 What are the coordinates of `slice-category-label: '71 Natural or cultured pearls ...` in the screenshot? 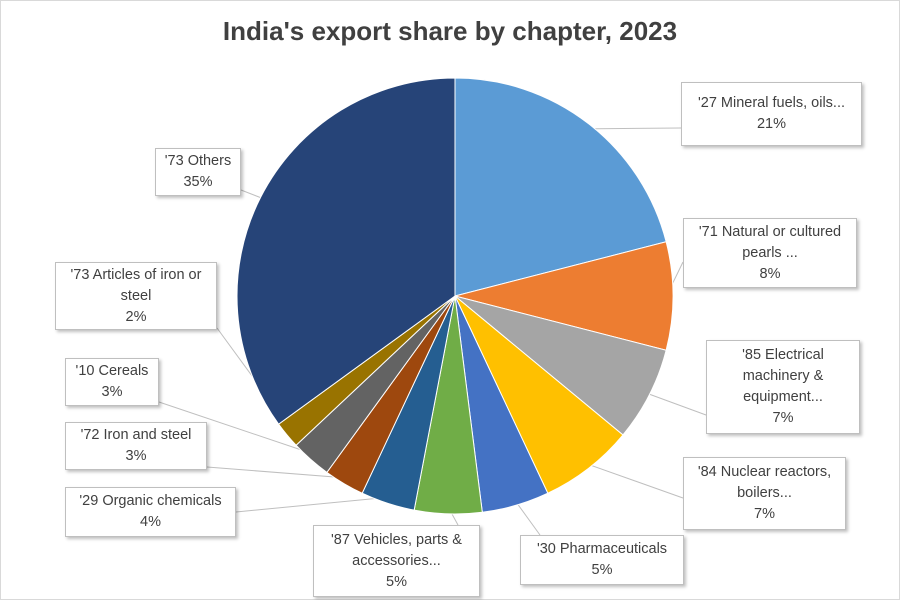 It's located at (770, 242).